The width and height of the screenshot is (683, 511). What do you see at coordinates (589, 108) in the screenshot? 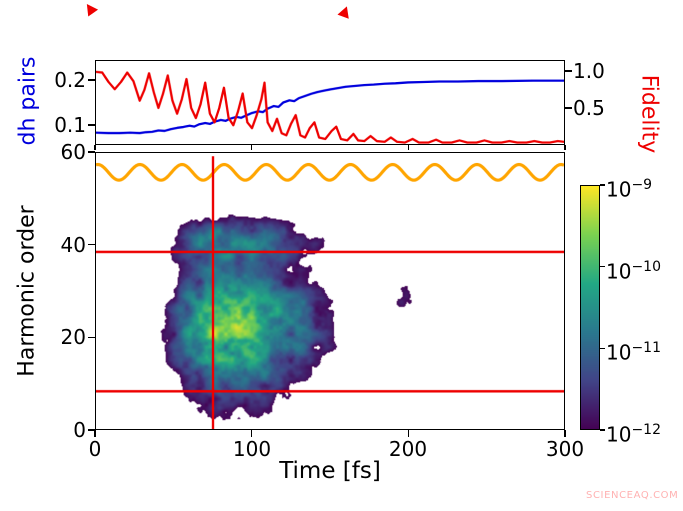
I see `top-ytick-0.5: 0.5` at bounding box center [589, 108].